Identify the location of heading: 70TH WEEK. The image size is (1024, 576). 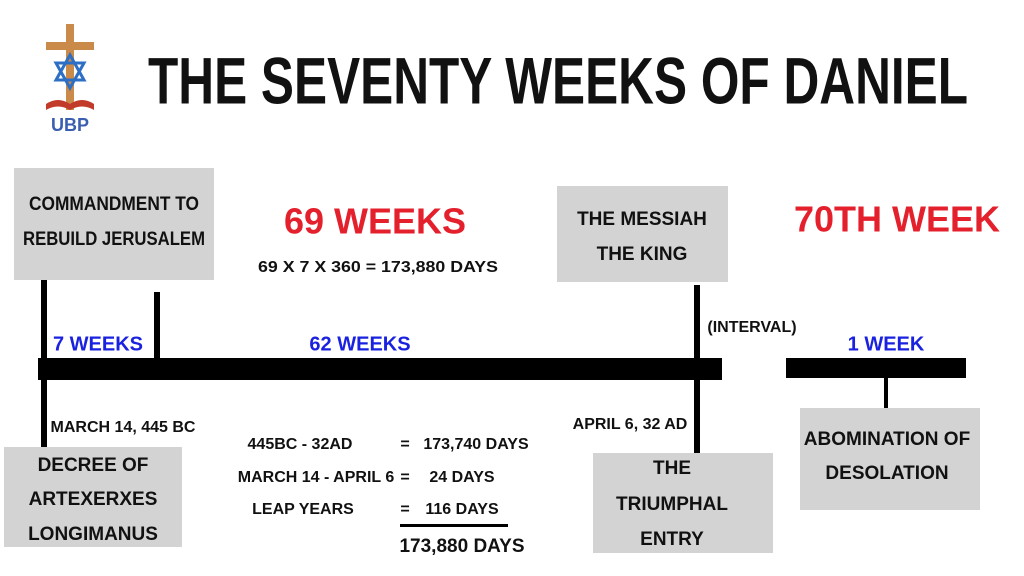
(897, 219).